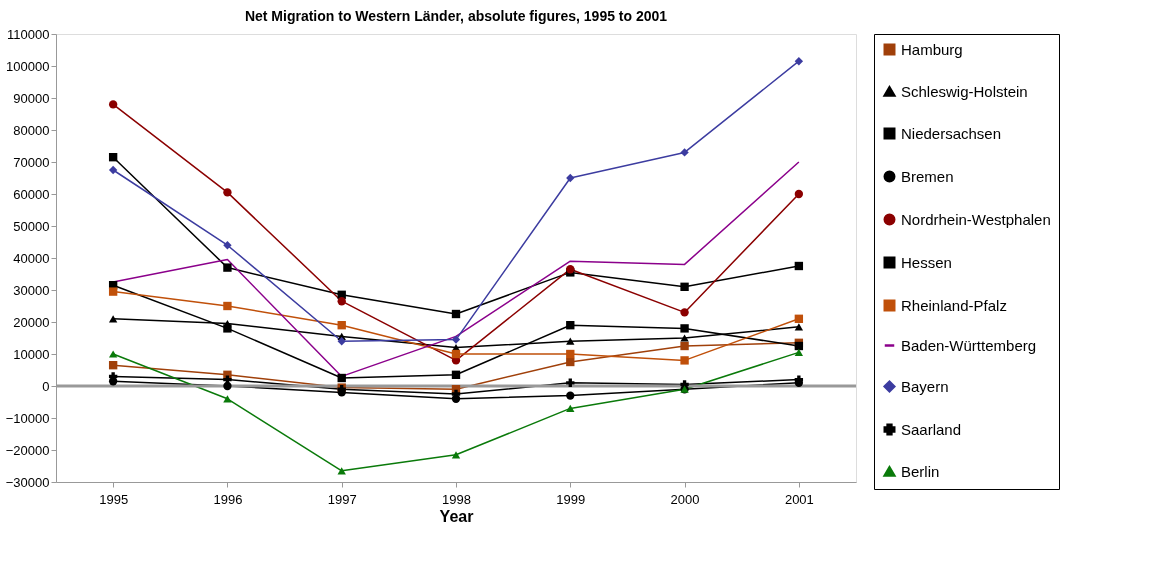 Image resolution: width=1156 pixels, height=578 pixels. Describe the element at coordinates (31, 258) in the screenshot. I see `y-tick-label: 40000` at that location.